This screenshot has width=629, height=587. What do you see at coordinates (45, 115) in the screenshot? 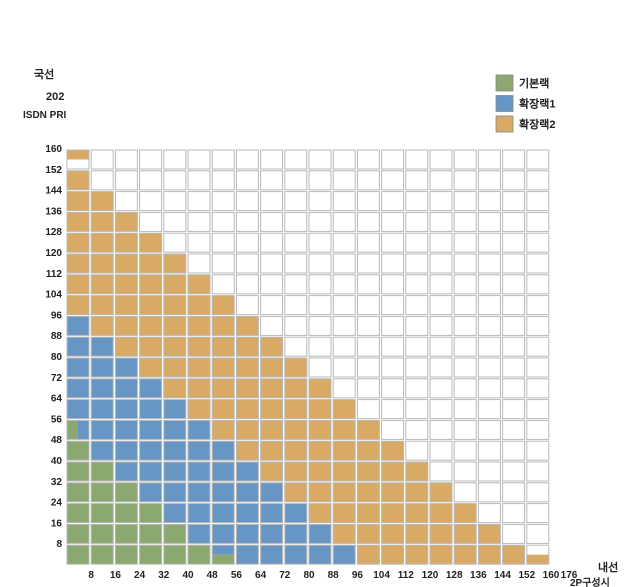
I see `y-axis-label-line3: ISDN PRI` at bounding box center [45, 115].